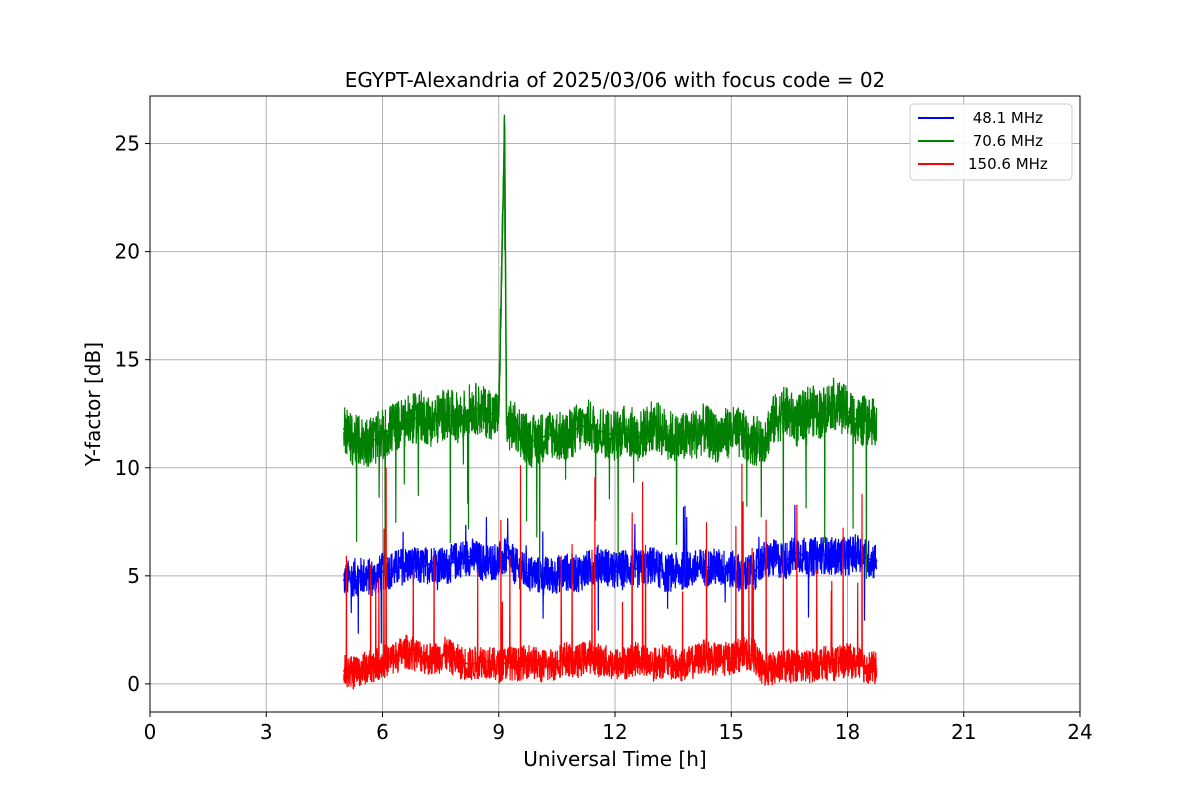 The image size is (1200, 800). What do you see at coordinates (1005, 118) in the screenshot?
I see `legend-label: 48.1 MHz` at bounding box center [1005, 118].